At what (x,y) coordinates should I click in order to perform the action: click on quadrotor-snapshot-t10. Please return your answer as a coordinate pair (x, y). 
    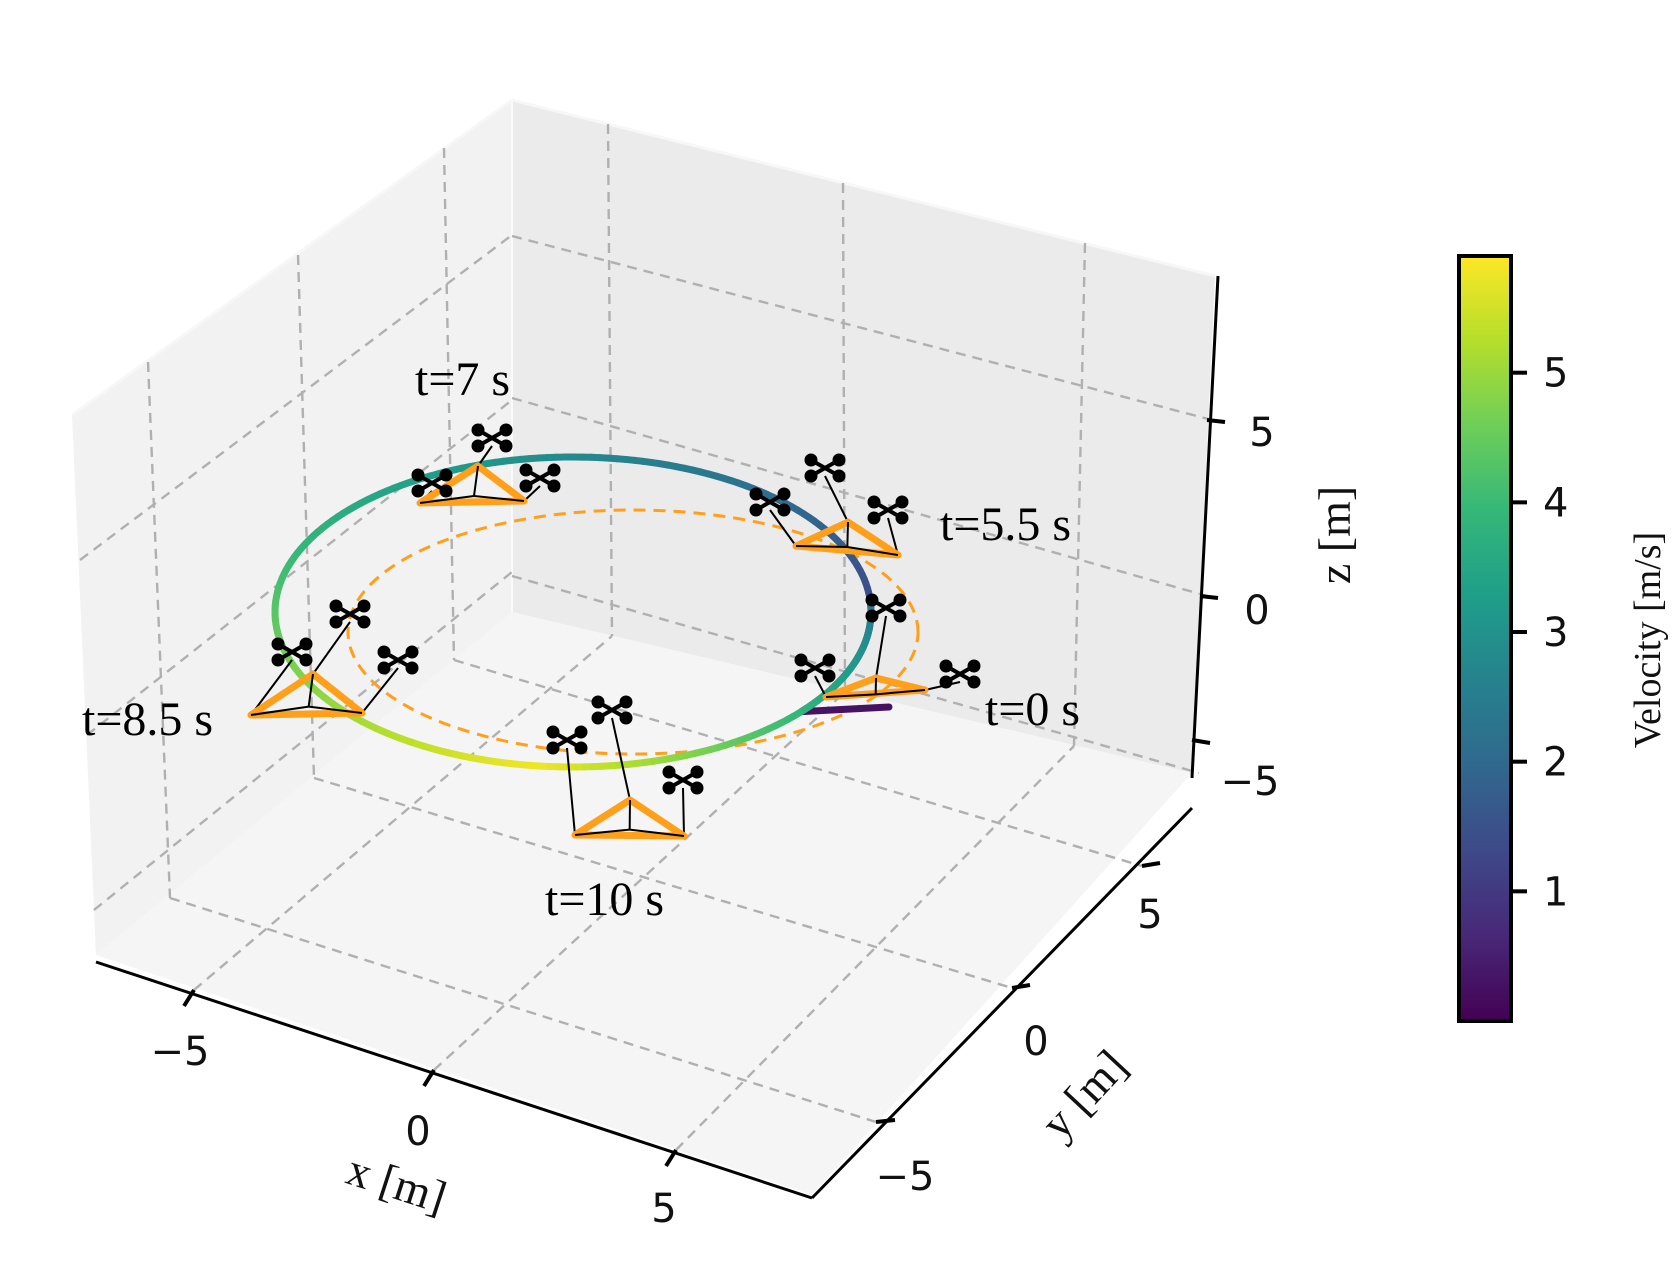
    Looking at the image, I should click on (625, 767).